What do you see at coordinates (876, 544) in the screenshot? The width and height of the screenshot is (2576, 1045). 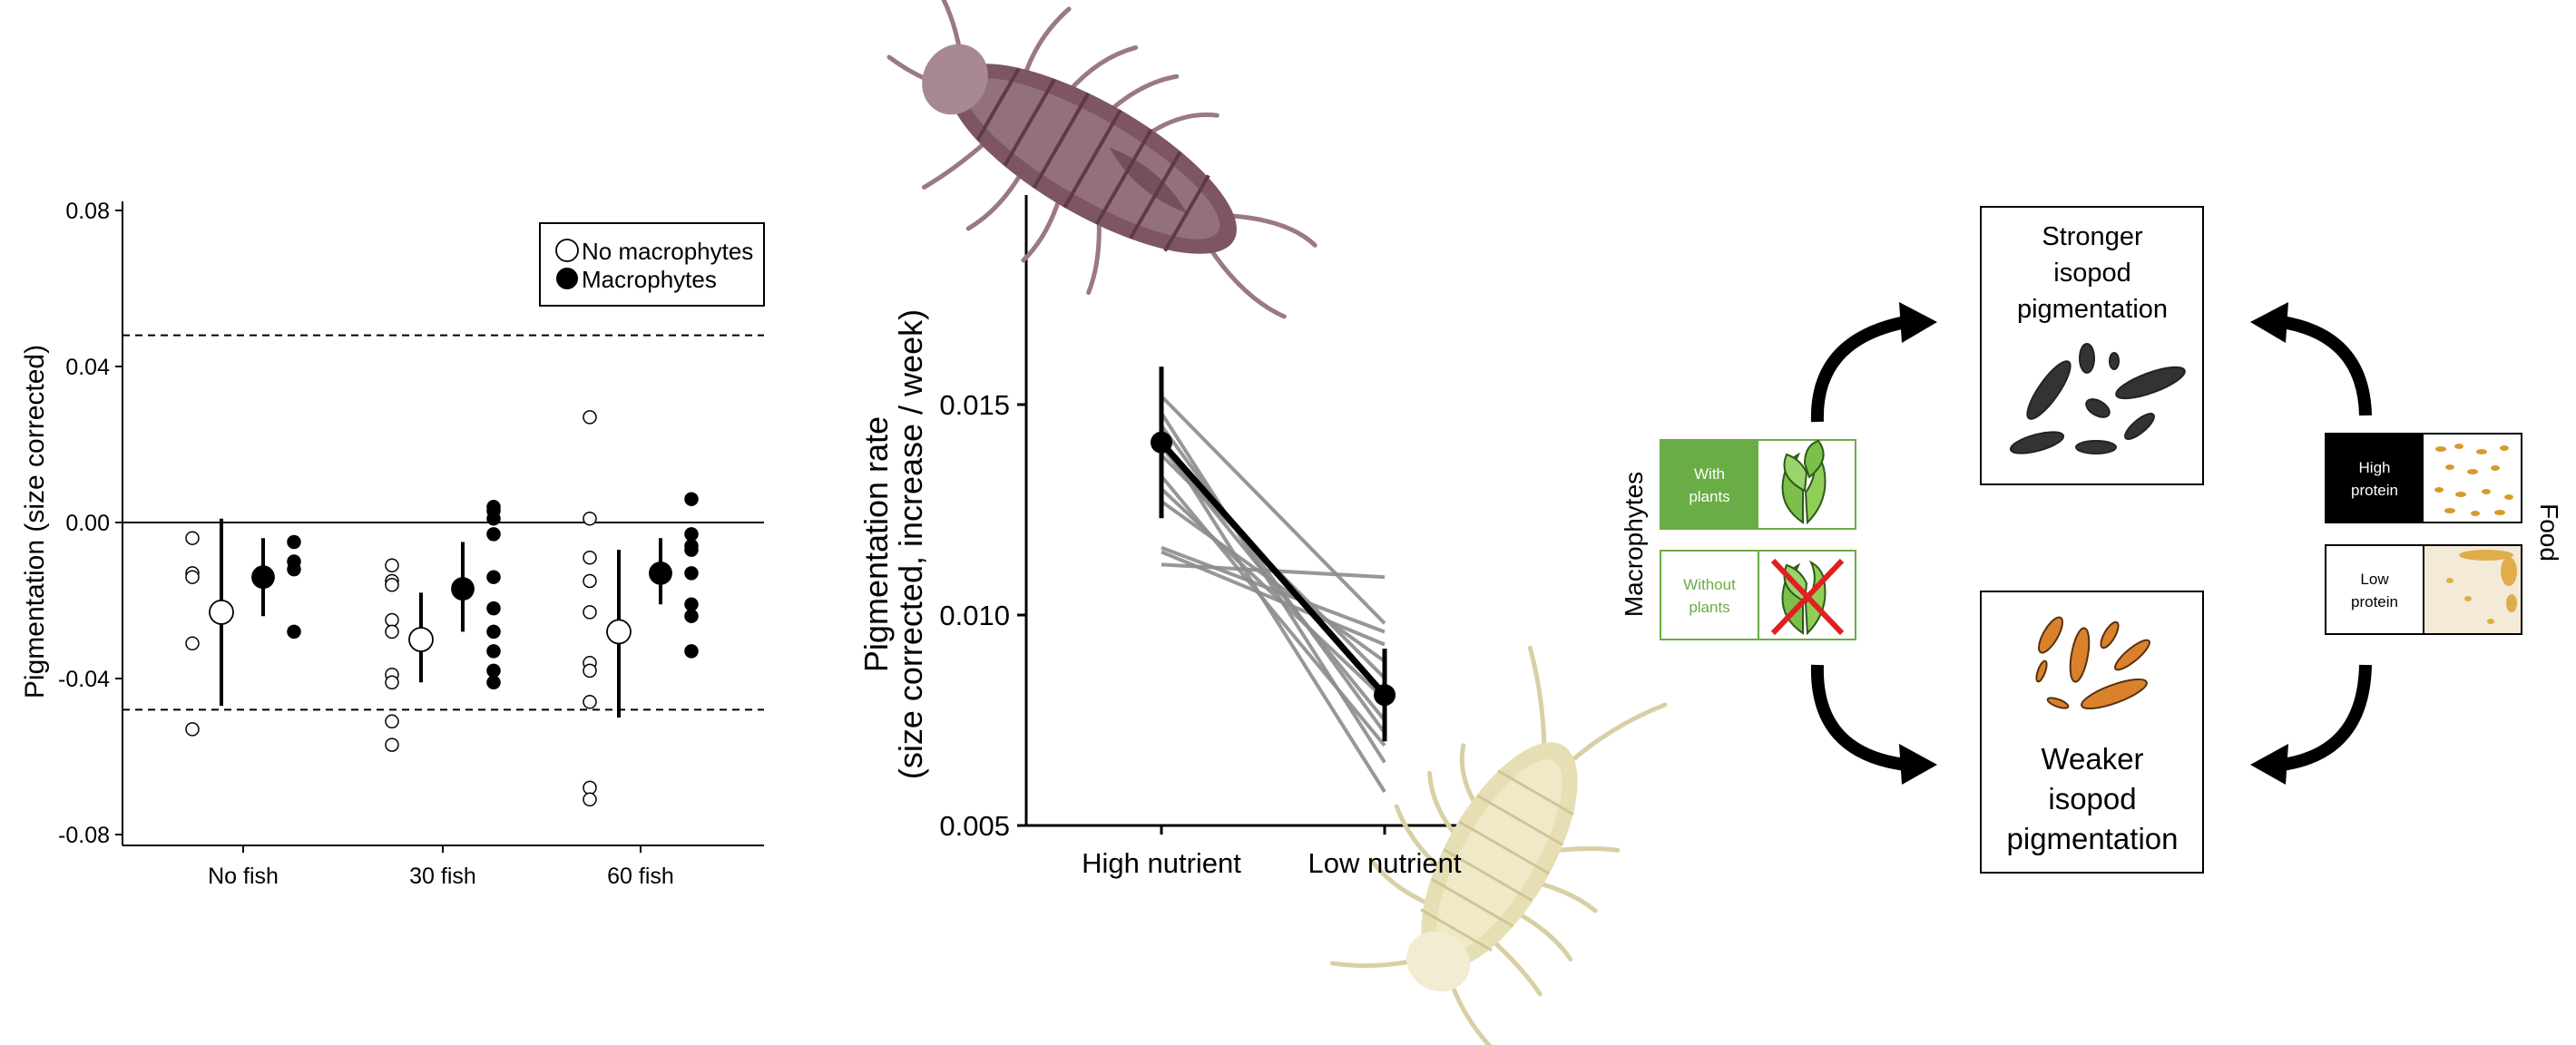 I see `rate-y-axis-label-line1: Pigmentation rate` at bounding box center [876, 544].